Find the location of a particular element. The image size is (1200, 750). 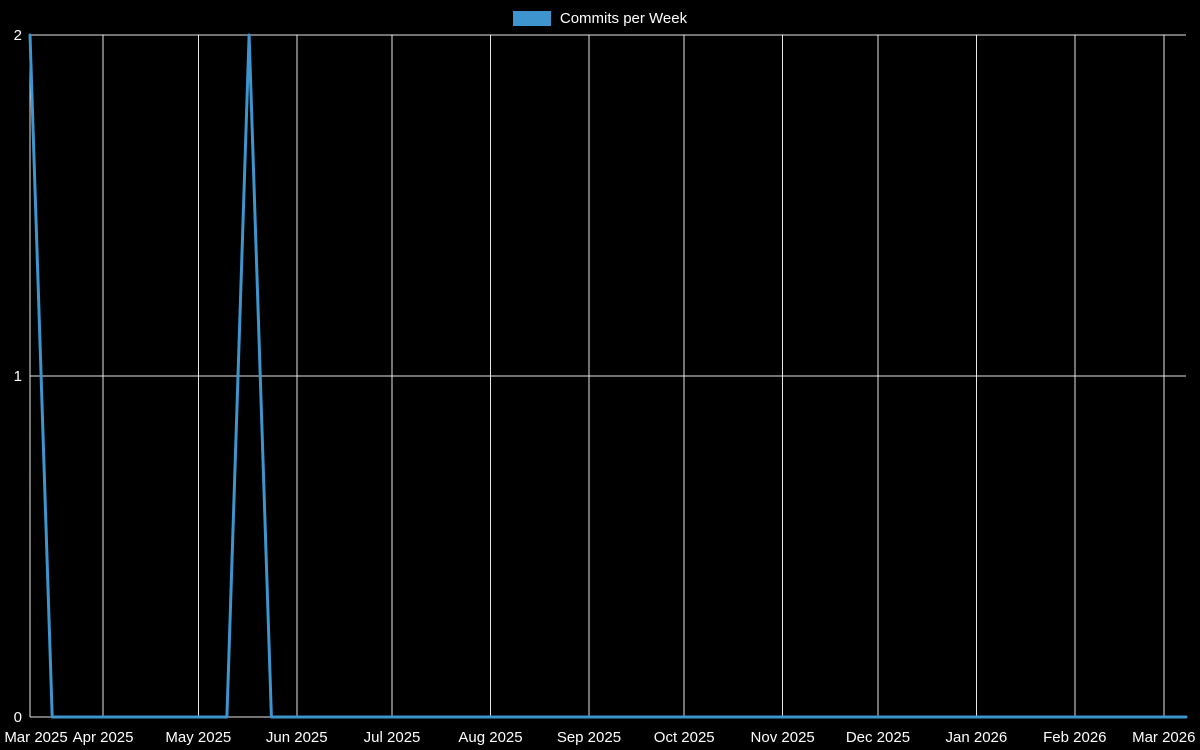

x-tick-label: Aug 2025 is located at coordinates (490, 737).